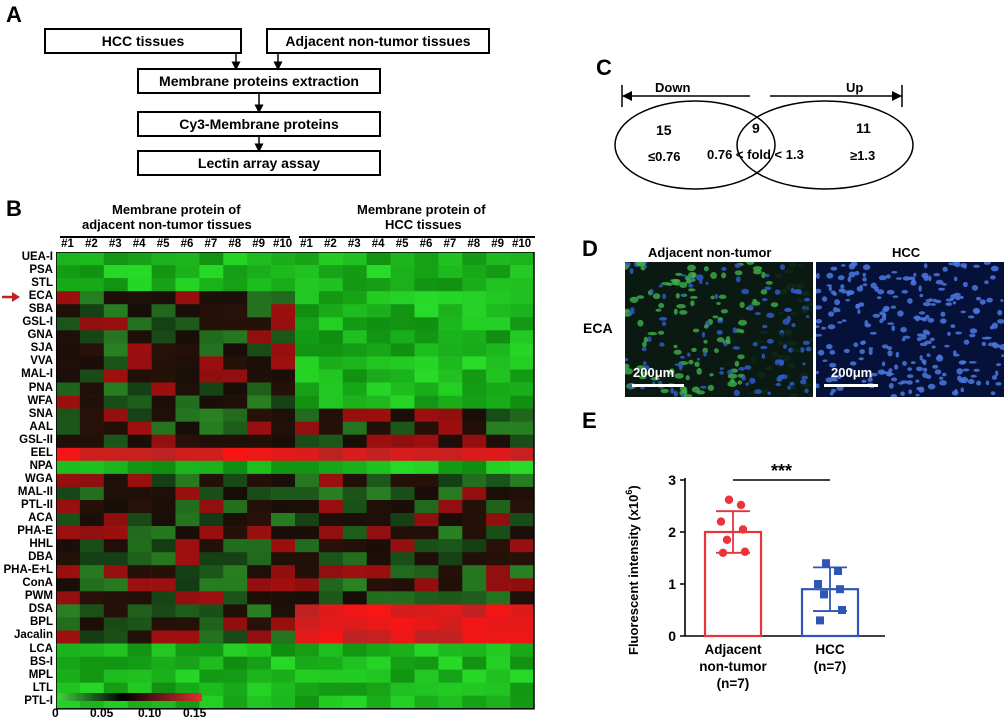  What do you see at coordinates (40, 609) in the screenshot?
I see `heatmap-row-label: DSA` at bounding box center [40, 609].